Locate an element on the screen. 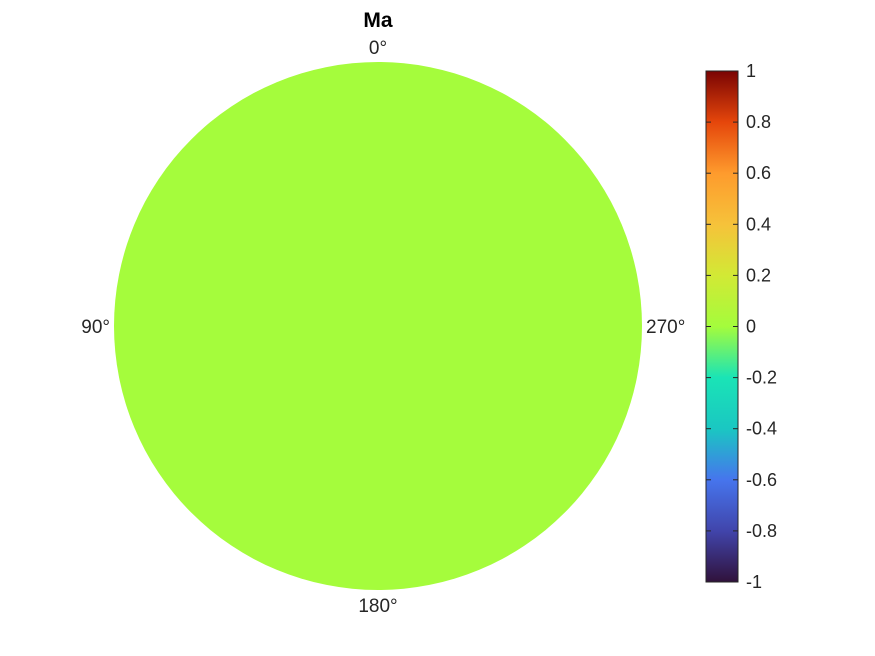 Image resolution: width=875 pixels, height=656 pixels. colorbar-tick-label: 0.4 is located at coordinates (758, 224).